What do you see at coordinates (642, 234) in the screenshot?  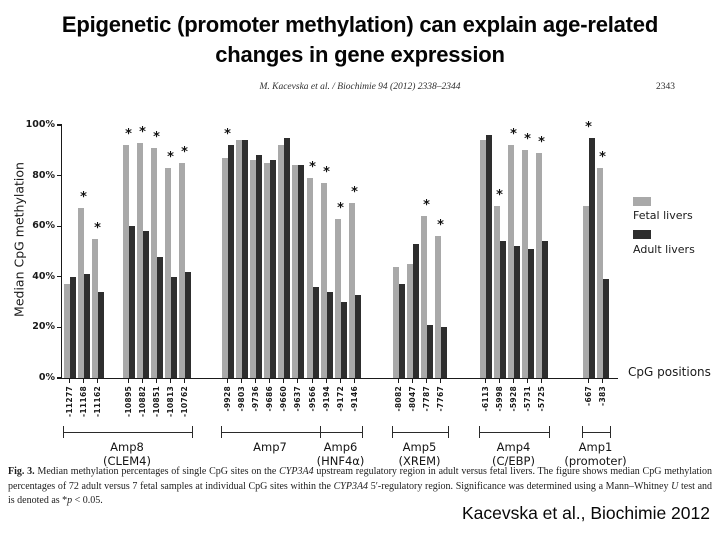 I see `legend-adult-swatch` at bounding box center [642, 234].